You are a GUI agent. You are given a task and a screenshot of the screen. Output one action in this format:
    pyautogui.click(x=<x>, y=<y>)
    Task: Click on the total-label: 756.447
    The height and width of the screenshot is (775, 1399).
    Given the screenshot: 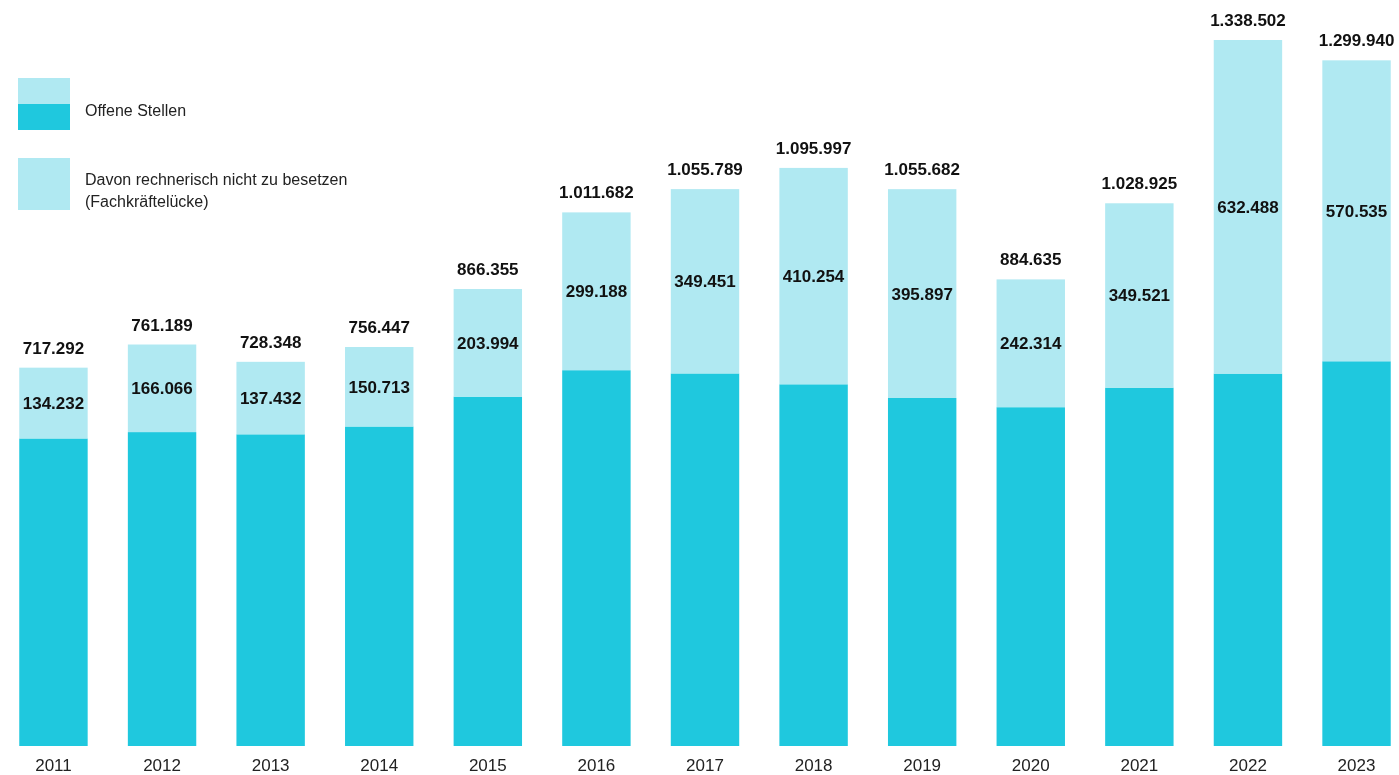 What is the action you would take?
    pyautogui.click(x=379, y=328)
    